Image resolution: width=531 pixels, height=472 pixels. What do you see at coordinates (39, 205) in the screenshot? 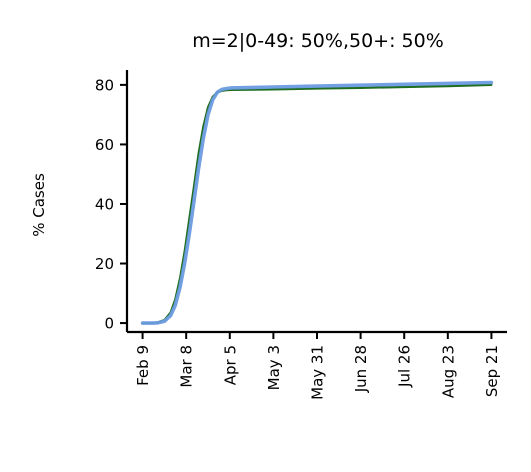
I see `y-axis-label: % Cases` at bounding box center [39, 205].